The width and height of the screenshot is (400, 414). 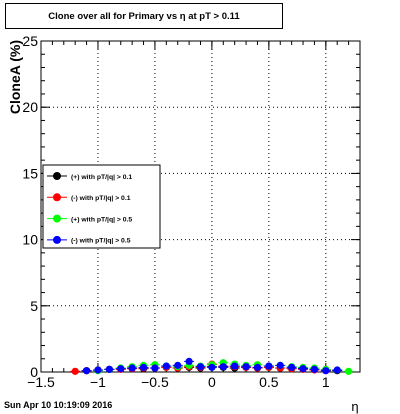 What do you see at coordinates (58, 405) in the screenshot?
I see `timestamp: Sun Apr 10 10:19:09 2016` at bounding box center [58, 405].